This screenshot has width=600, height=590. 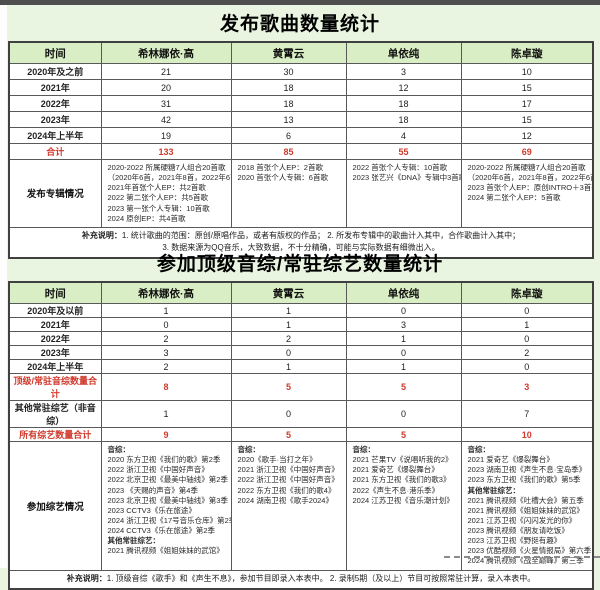 What do you see at coordinates (55, 52) in the screenshot?
I see `column-header: 时间` at bounding box center [55, 52].